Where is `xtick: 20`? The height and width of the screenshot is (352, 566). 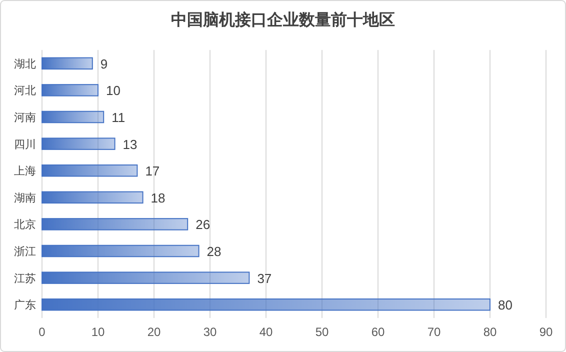
xtick: 20 is located at coordinates (154, 332).